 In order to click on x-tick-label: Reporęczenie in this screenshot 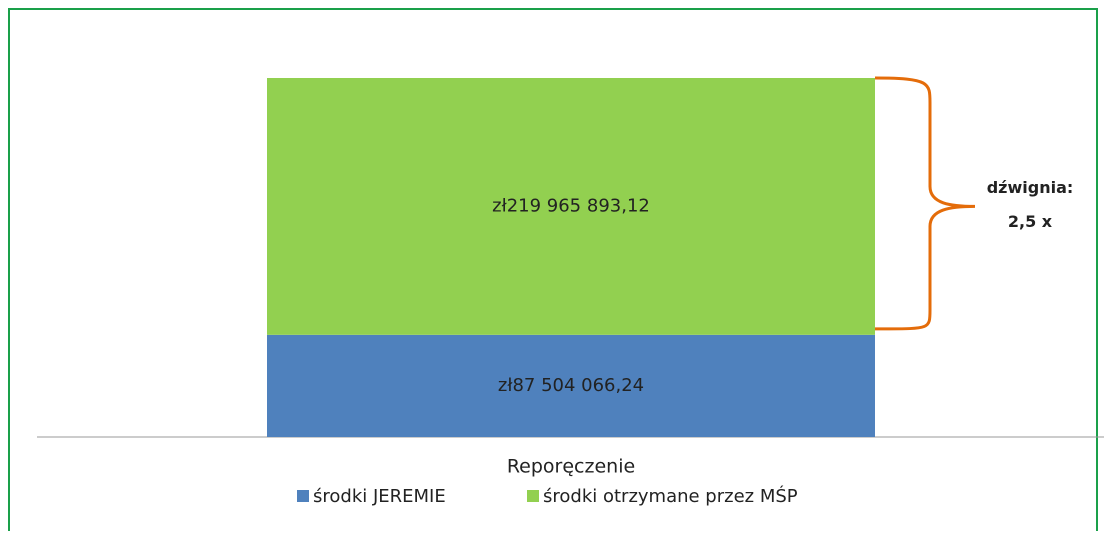, I will do `click(571, 467)`.